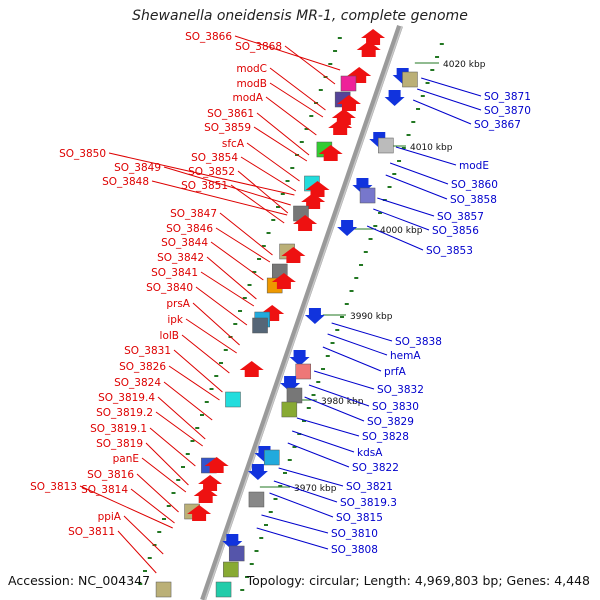  Describe the element at coordinates (464, 65) in the screenshot. I see `kbp-marker-label: 4020 kbp` at that location.